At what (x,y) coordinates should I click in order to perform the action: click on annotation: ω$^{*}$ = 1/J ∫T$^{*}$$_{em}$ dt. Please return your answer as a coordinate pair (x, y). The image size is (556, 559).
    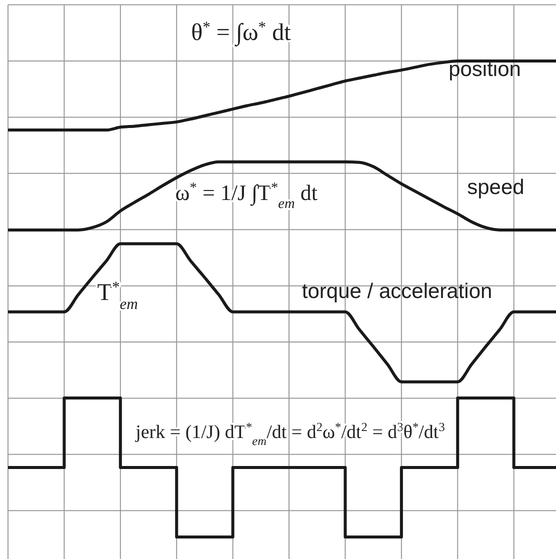
    Looking at the image, I should click on (246, 196).